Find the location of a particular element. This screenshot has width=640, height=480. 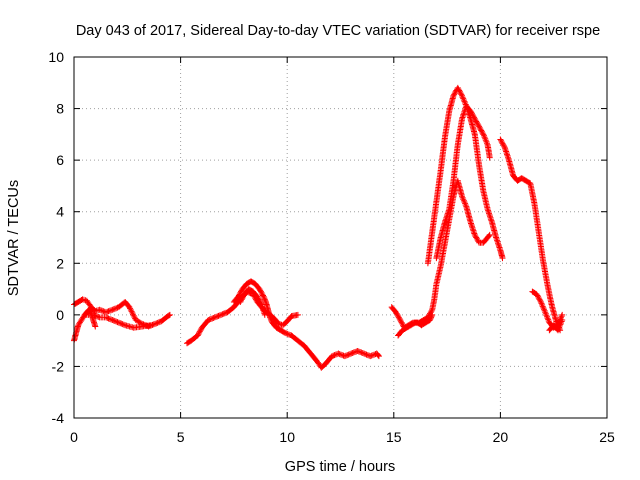

x-axis-label: GPS time / hours is located at coordinates (340, 467).